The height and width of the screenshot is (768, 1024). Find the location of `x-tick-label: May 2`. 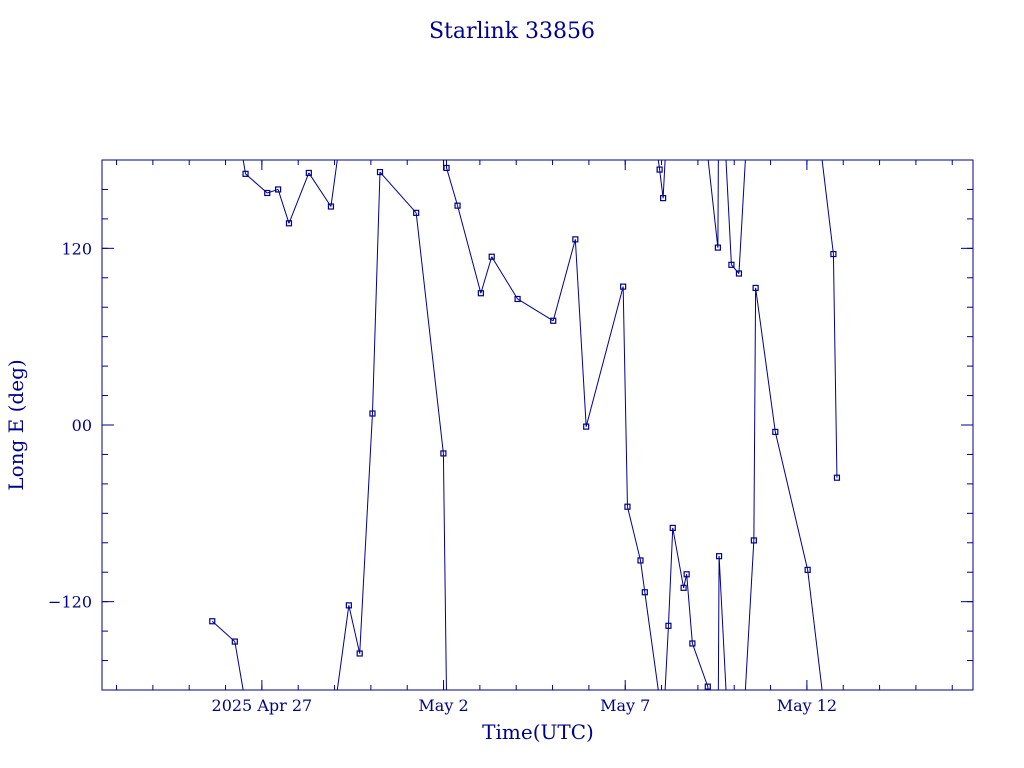

x-tick-label: May 2 is located at coordinates (443, 705).